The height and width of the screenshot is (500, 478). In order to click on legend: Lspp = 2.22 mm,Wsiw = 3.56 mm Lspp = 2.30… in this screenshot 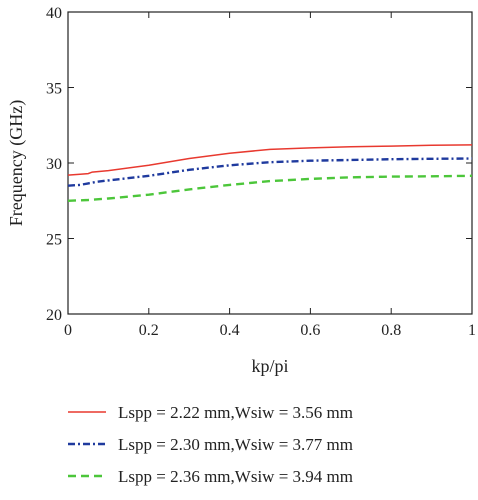, I will do `click(210, 444)`.